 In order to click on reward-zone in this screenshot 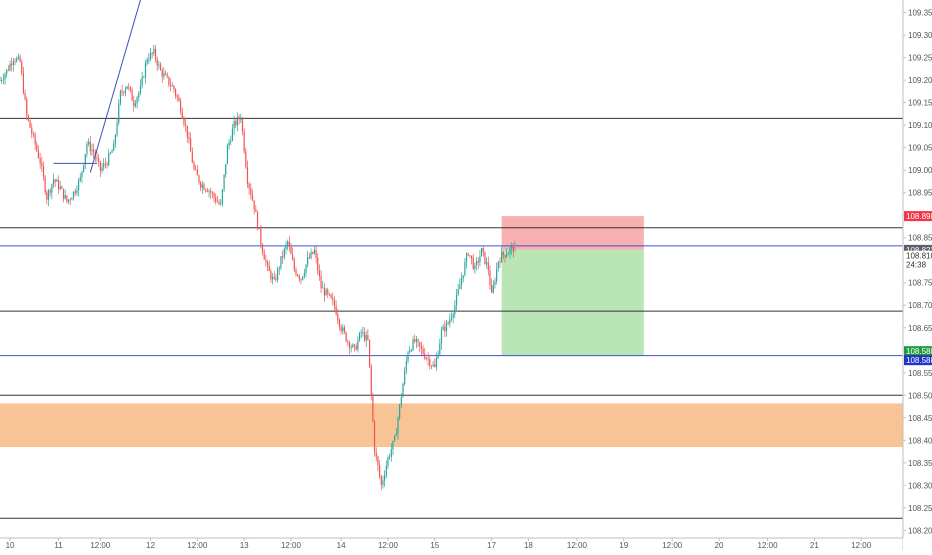, I will do `click(572, 302)`.